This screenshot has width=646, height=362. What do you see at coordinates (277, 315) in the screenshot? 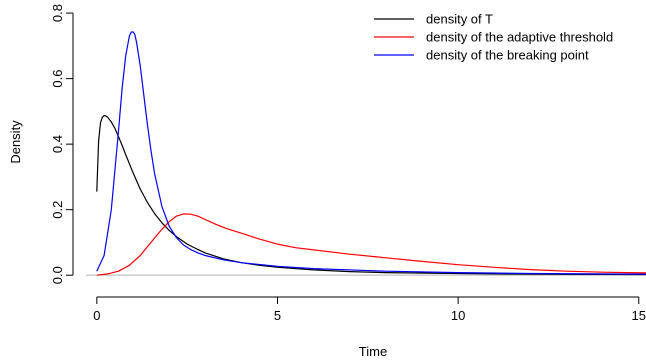
I see `x-tick-label: 5` at bounding box center [277, 315].